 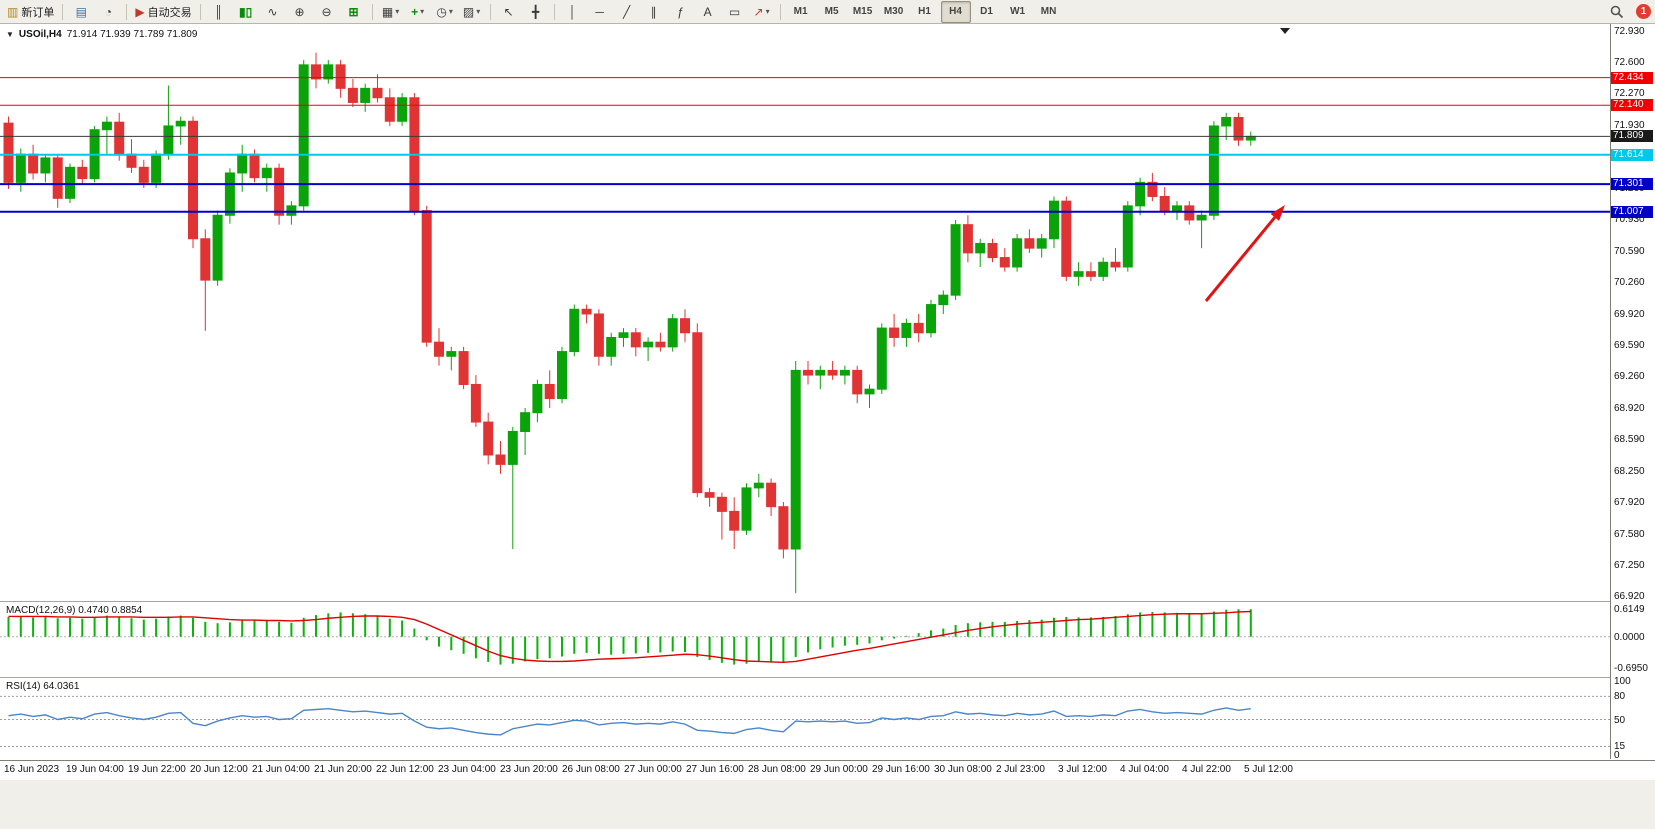 I want to click on zoom-in-button: ⊕, so click(x=300, y=12).